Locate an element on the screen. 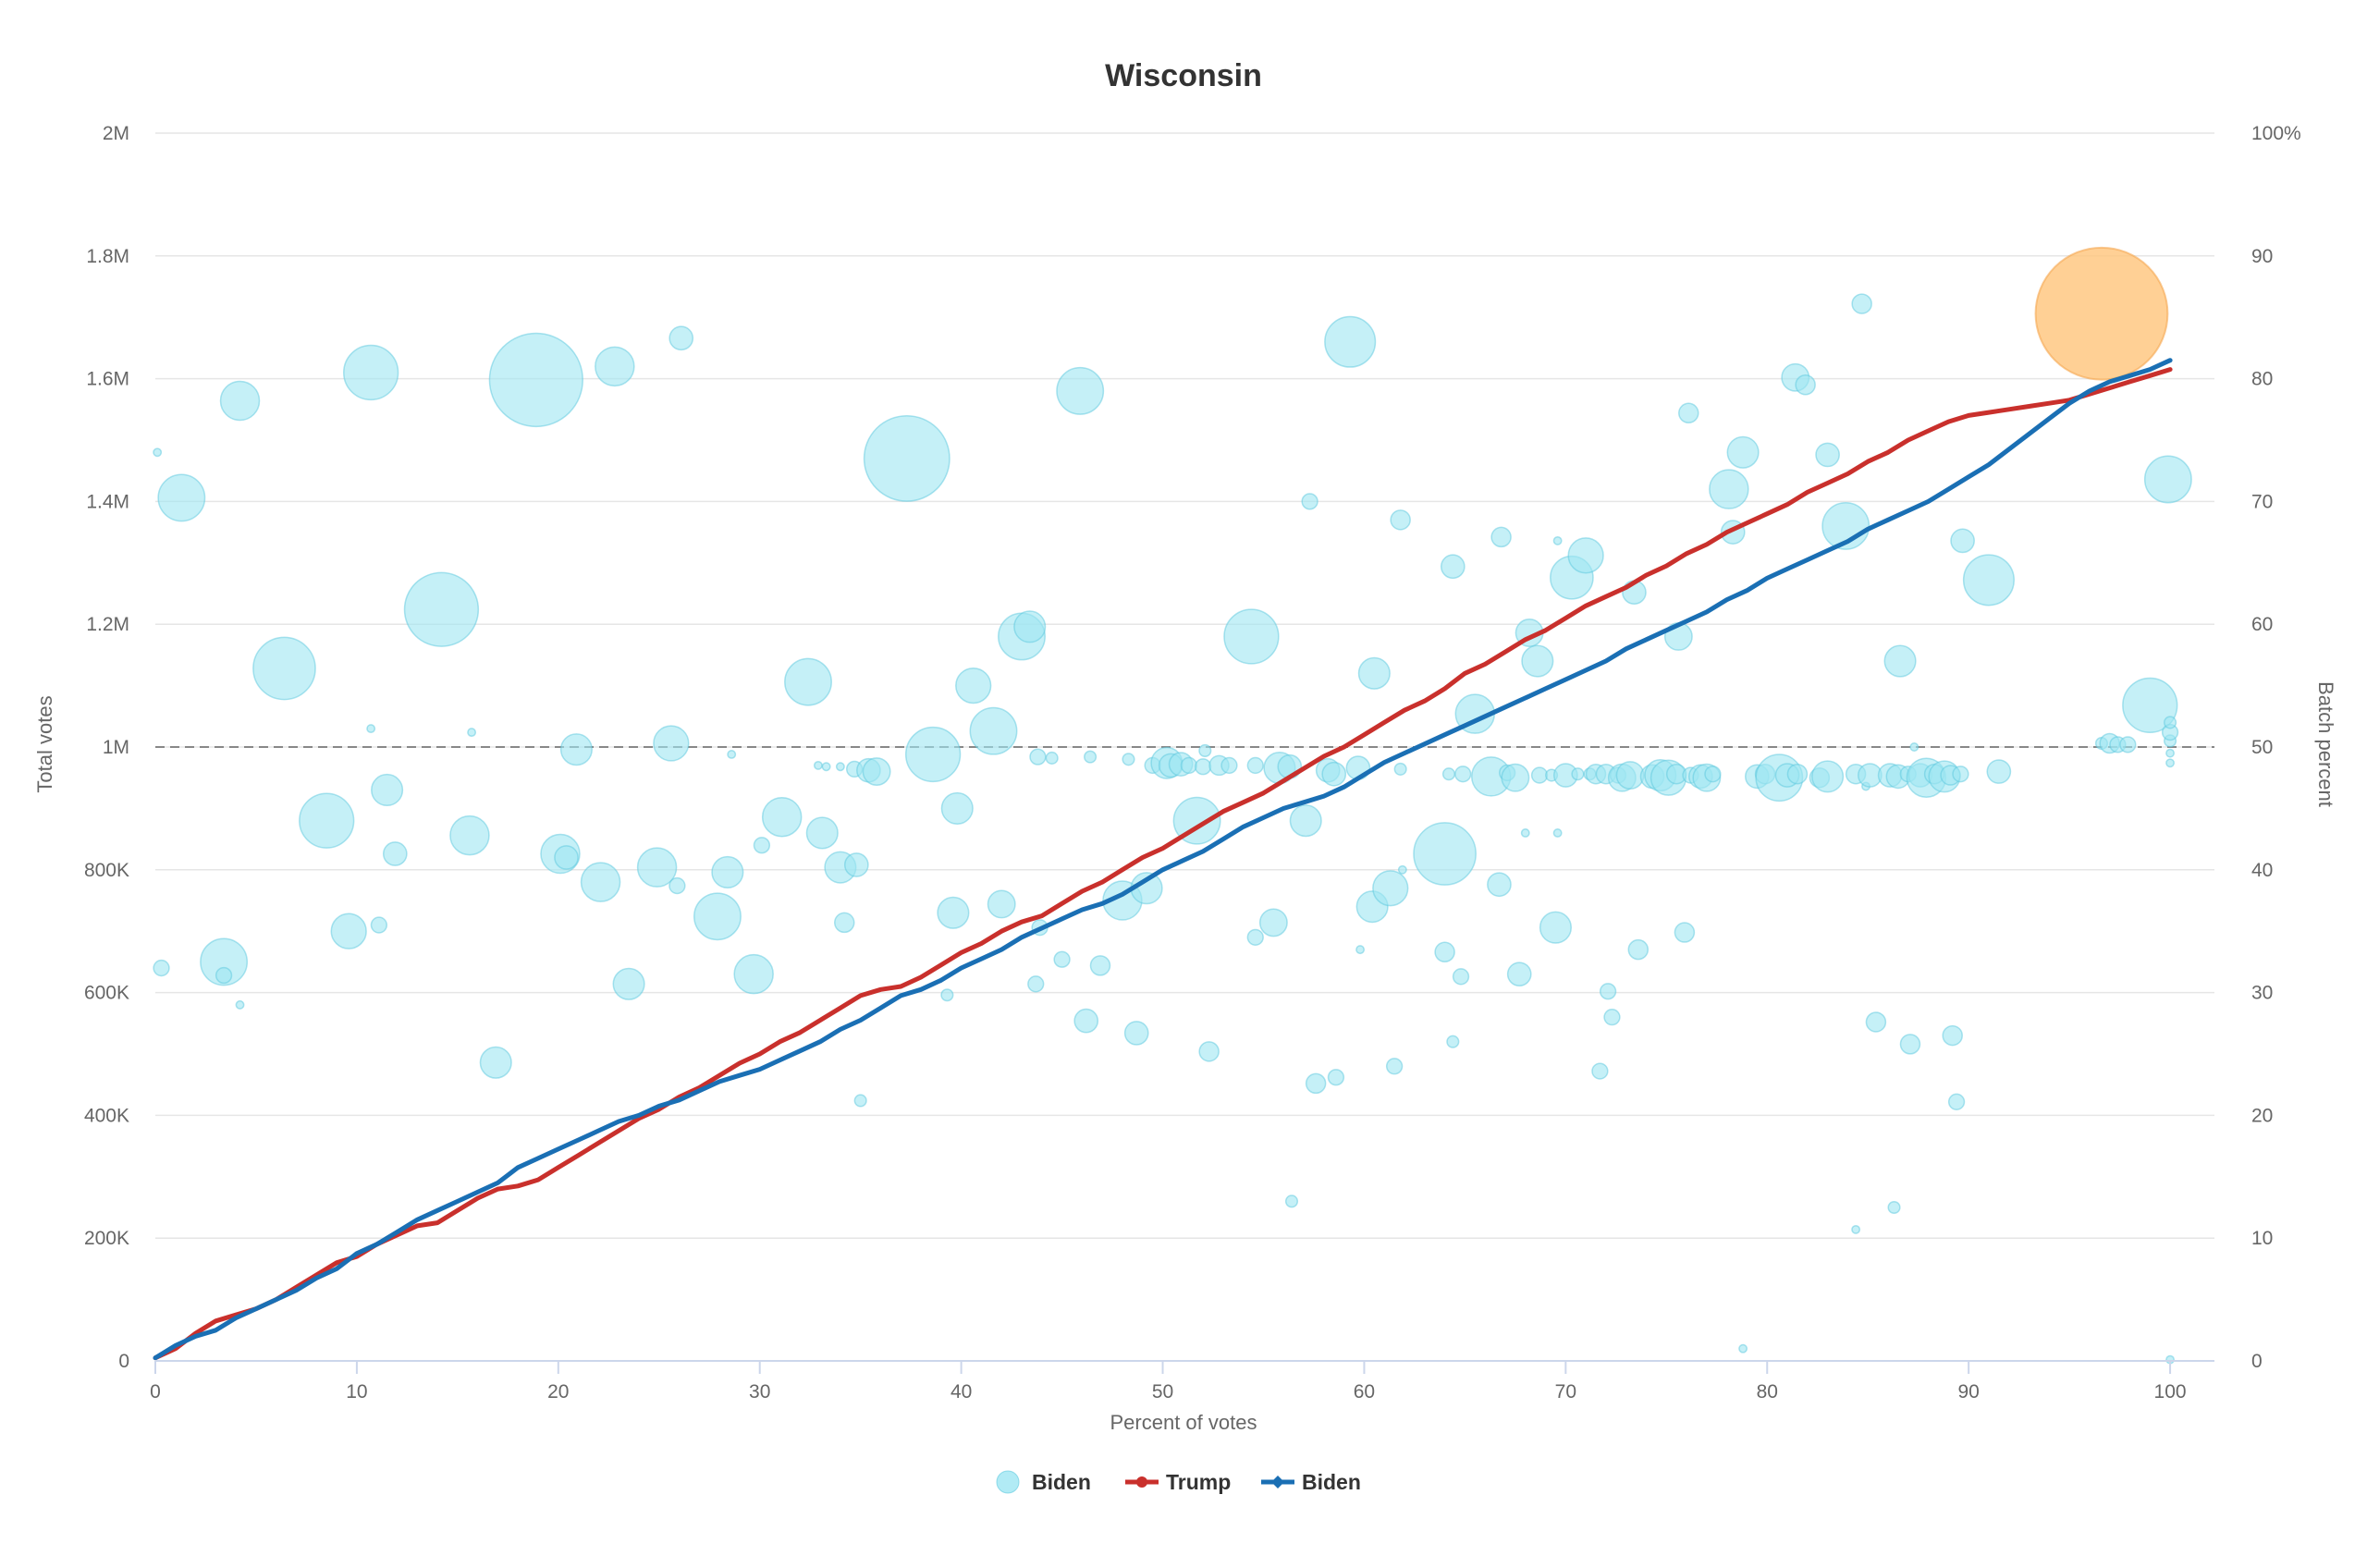 Image resolution: width=2367 pixels, height=1568 pixels. y2-tick-label: 80 is located at coordinates (2262, 380).